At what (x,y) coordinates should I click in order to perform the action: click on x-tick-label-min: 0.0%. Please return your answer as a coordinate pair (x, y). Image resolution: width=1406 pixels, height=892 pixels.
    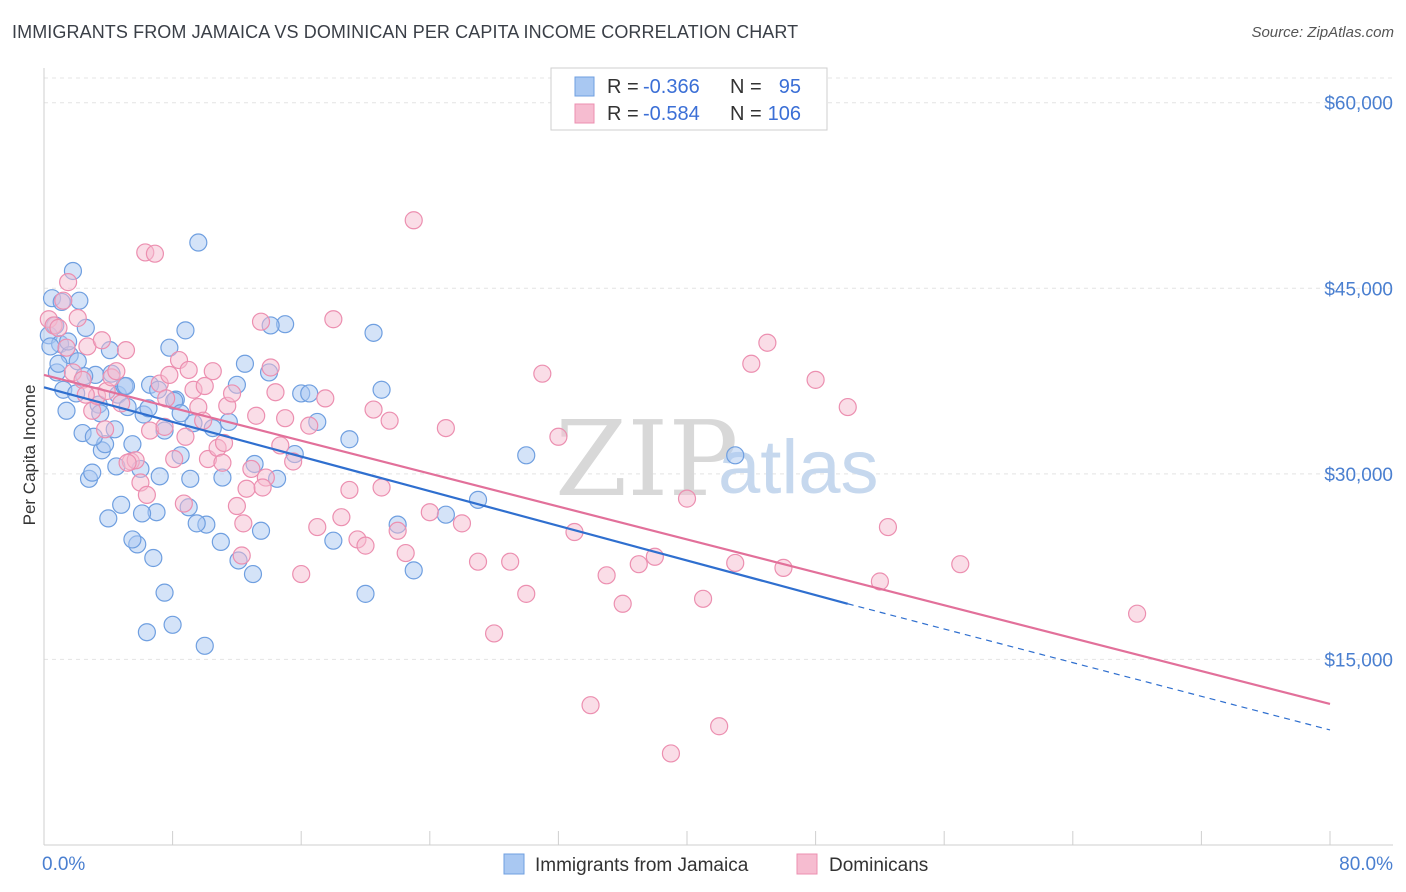
    Looking at the image, I should click on (63, 864).